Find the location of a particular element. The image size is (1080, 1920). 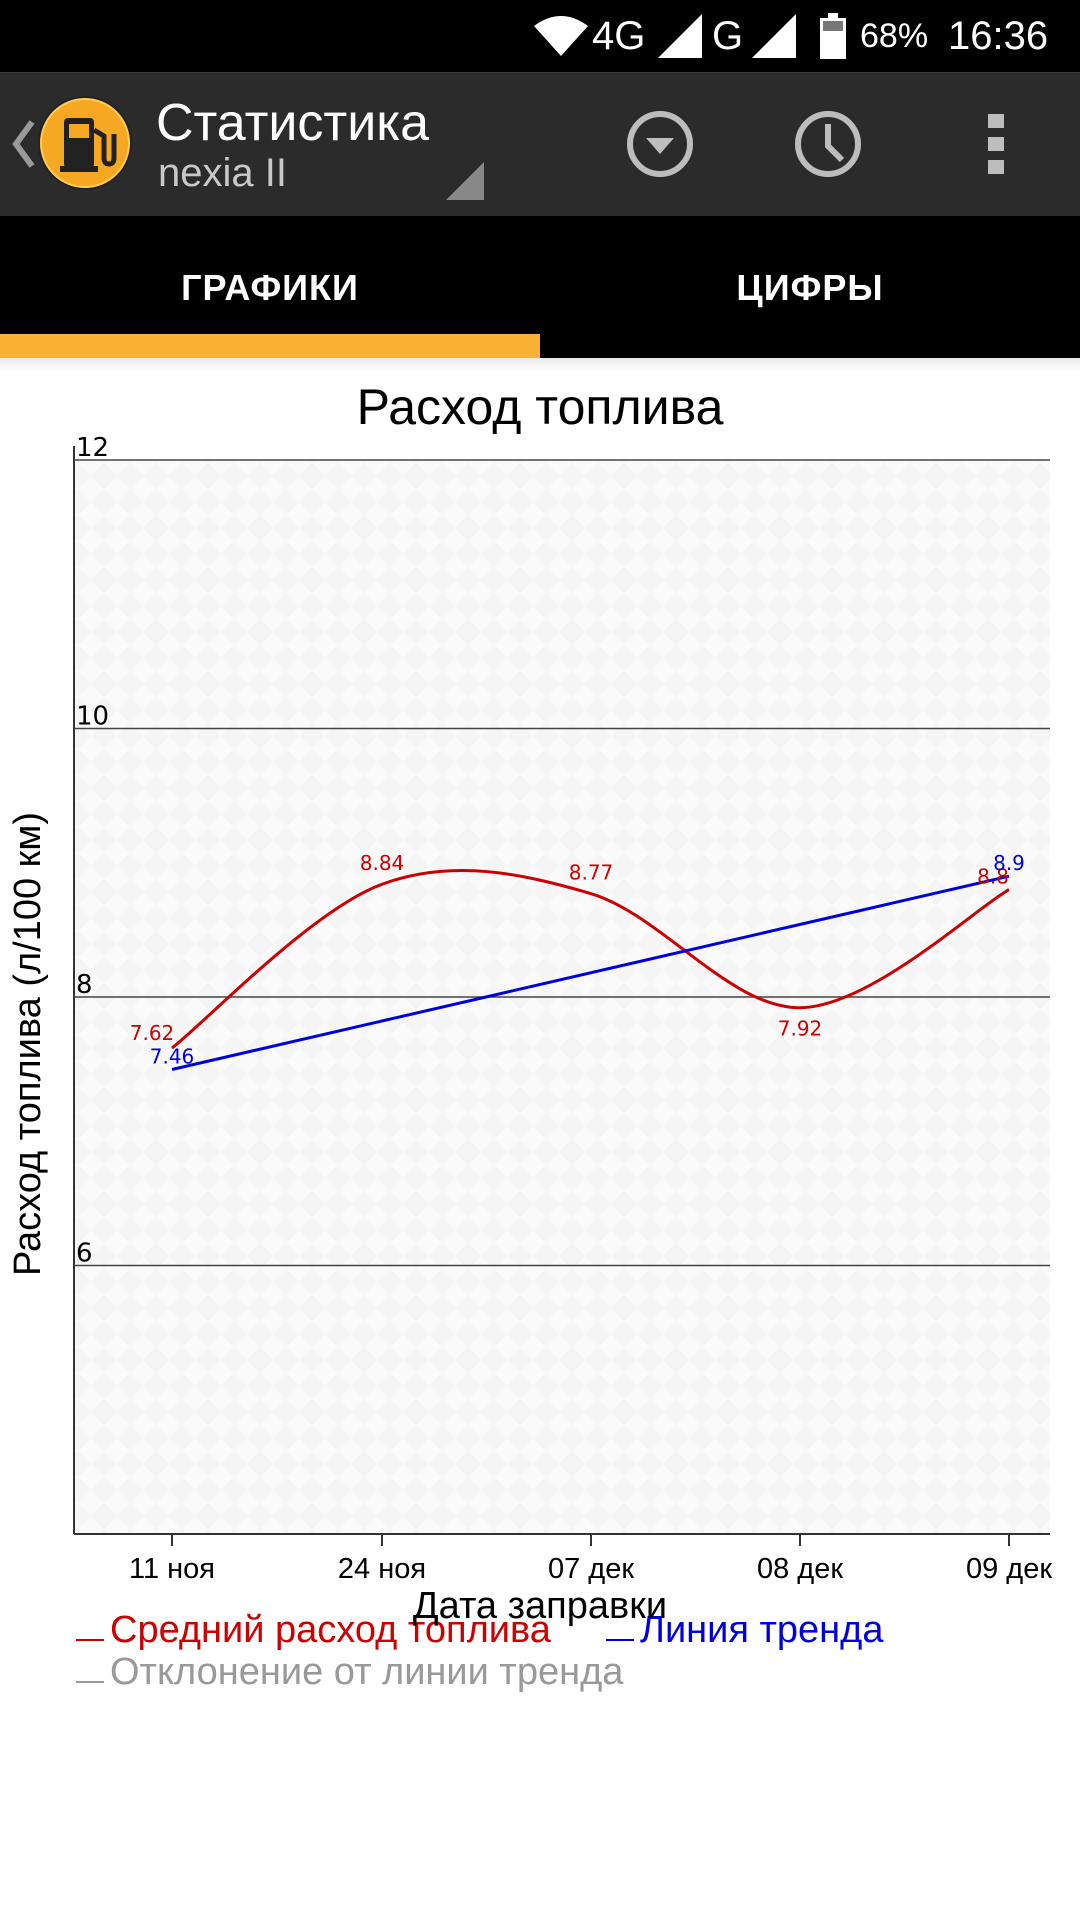

vehicle-selector-label: nexia II is located at coordinates (222, 173).